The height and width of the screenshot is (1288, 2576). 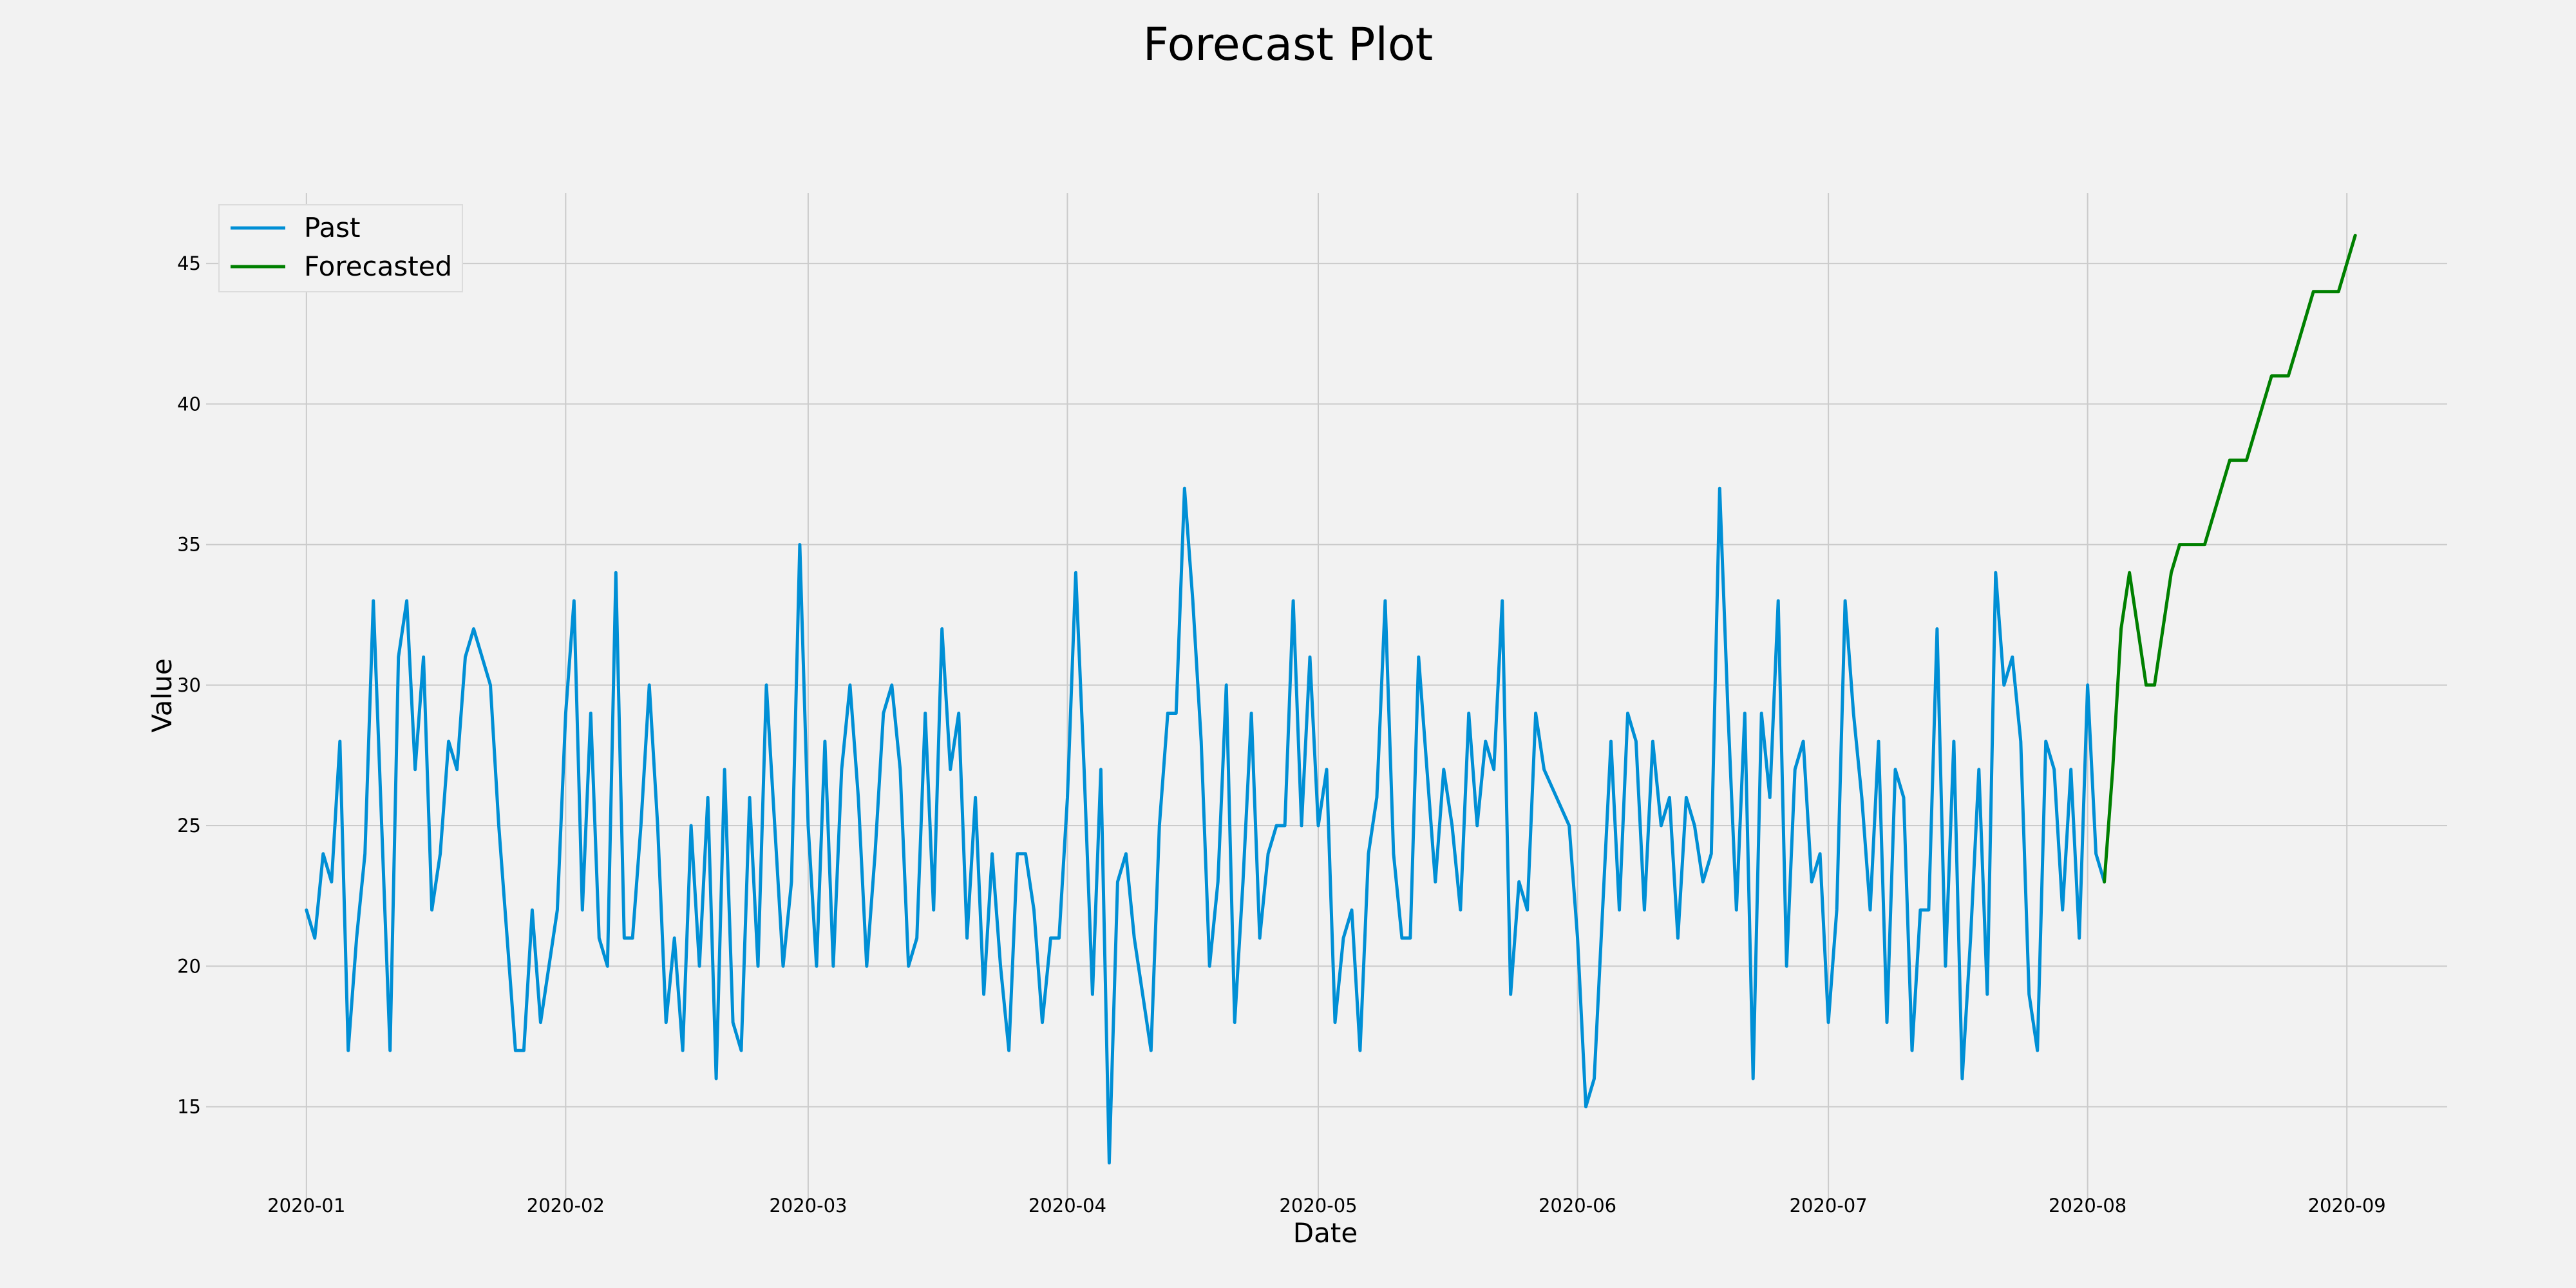 What do you see at coordinates (1578, 1206) in the screenshot?
I see `x-tick-label: 2020-06` at bounding box center [1578, 1206].